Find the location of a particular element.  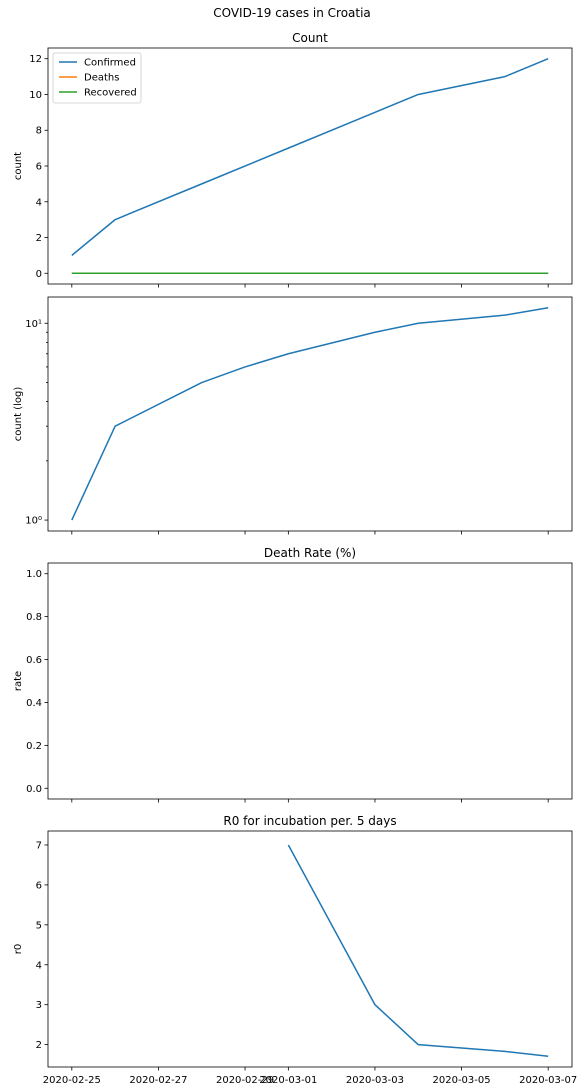

legend-label-deaths: Deaths is located at coordinates (101, 78).